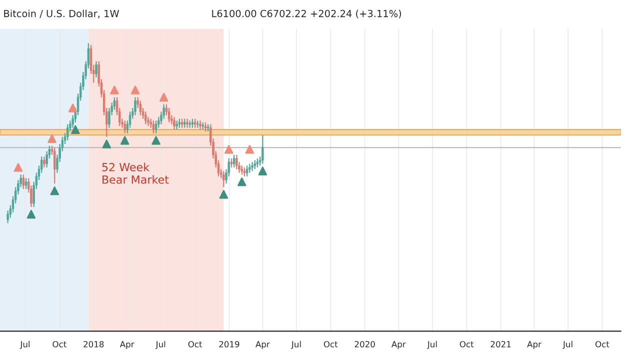 The image size is (640, 360). I want to click on x-tick-label: 2019, so click(229, 344).